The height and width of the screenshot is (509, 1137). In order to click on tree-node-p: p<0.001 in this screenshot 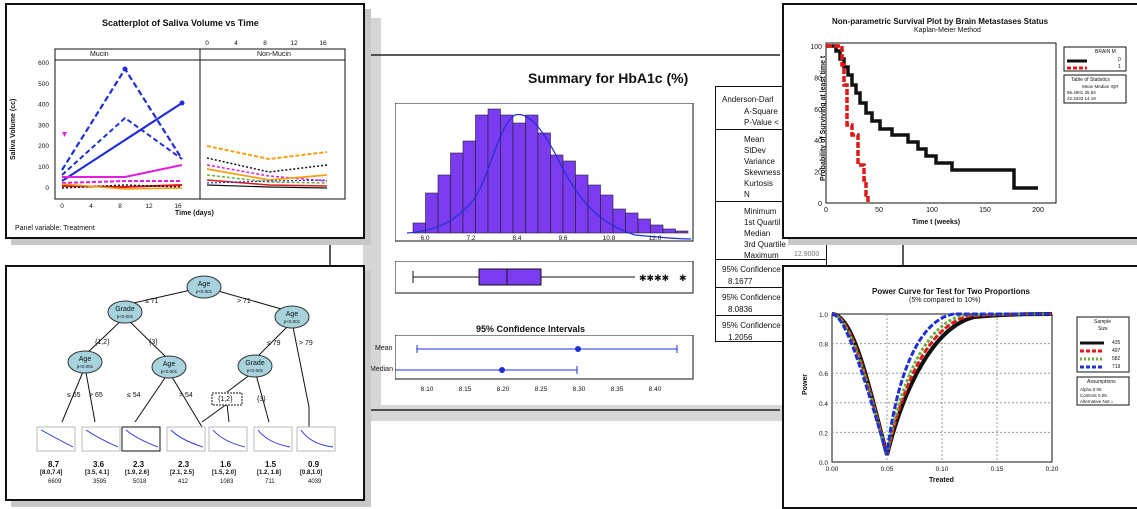, I will do `click(85, 366)`.